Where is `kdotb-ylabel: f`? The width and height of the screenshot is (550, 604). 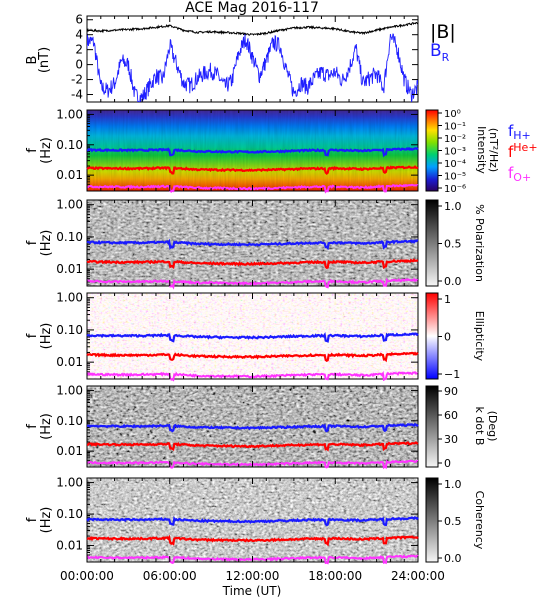
kdotb-ylabel: f is located at coordinates (32, 426).